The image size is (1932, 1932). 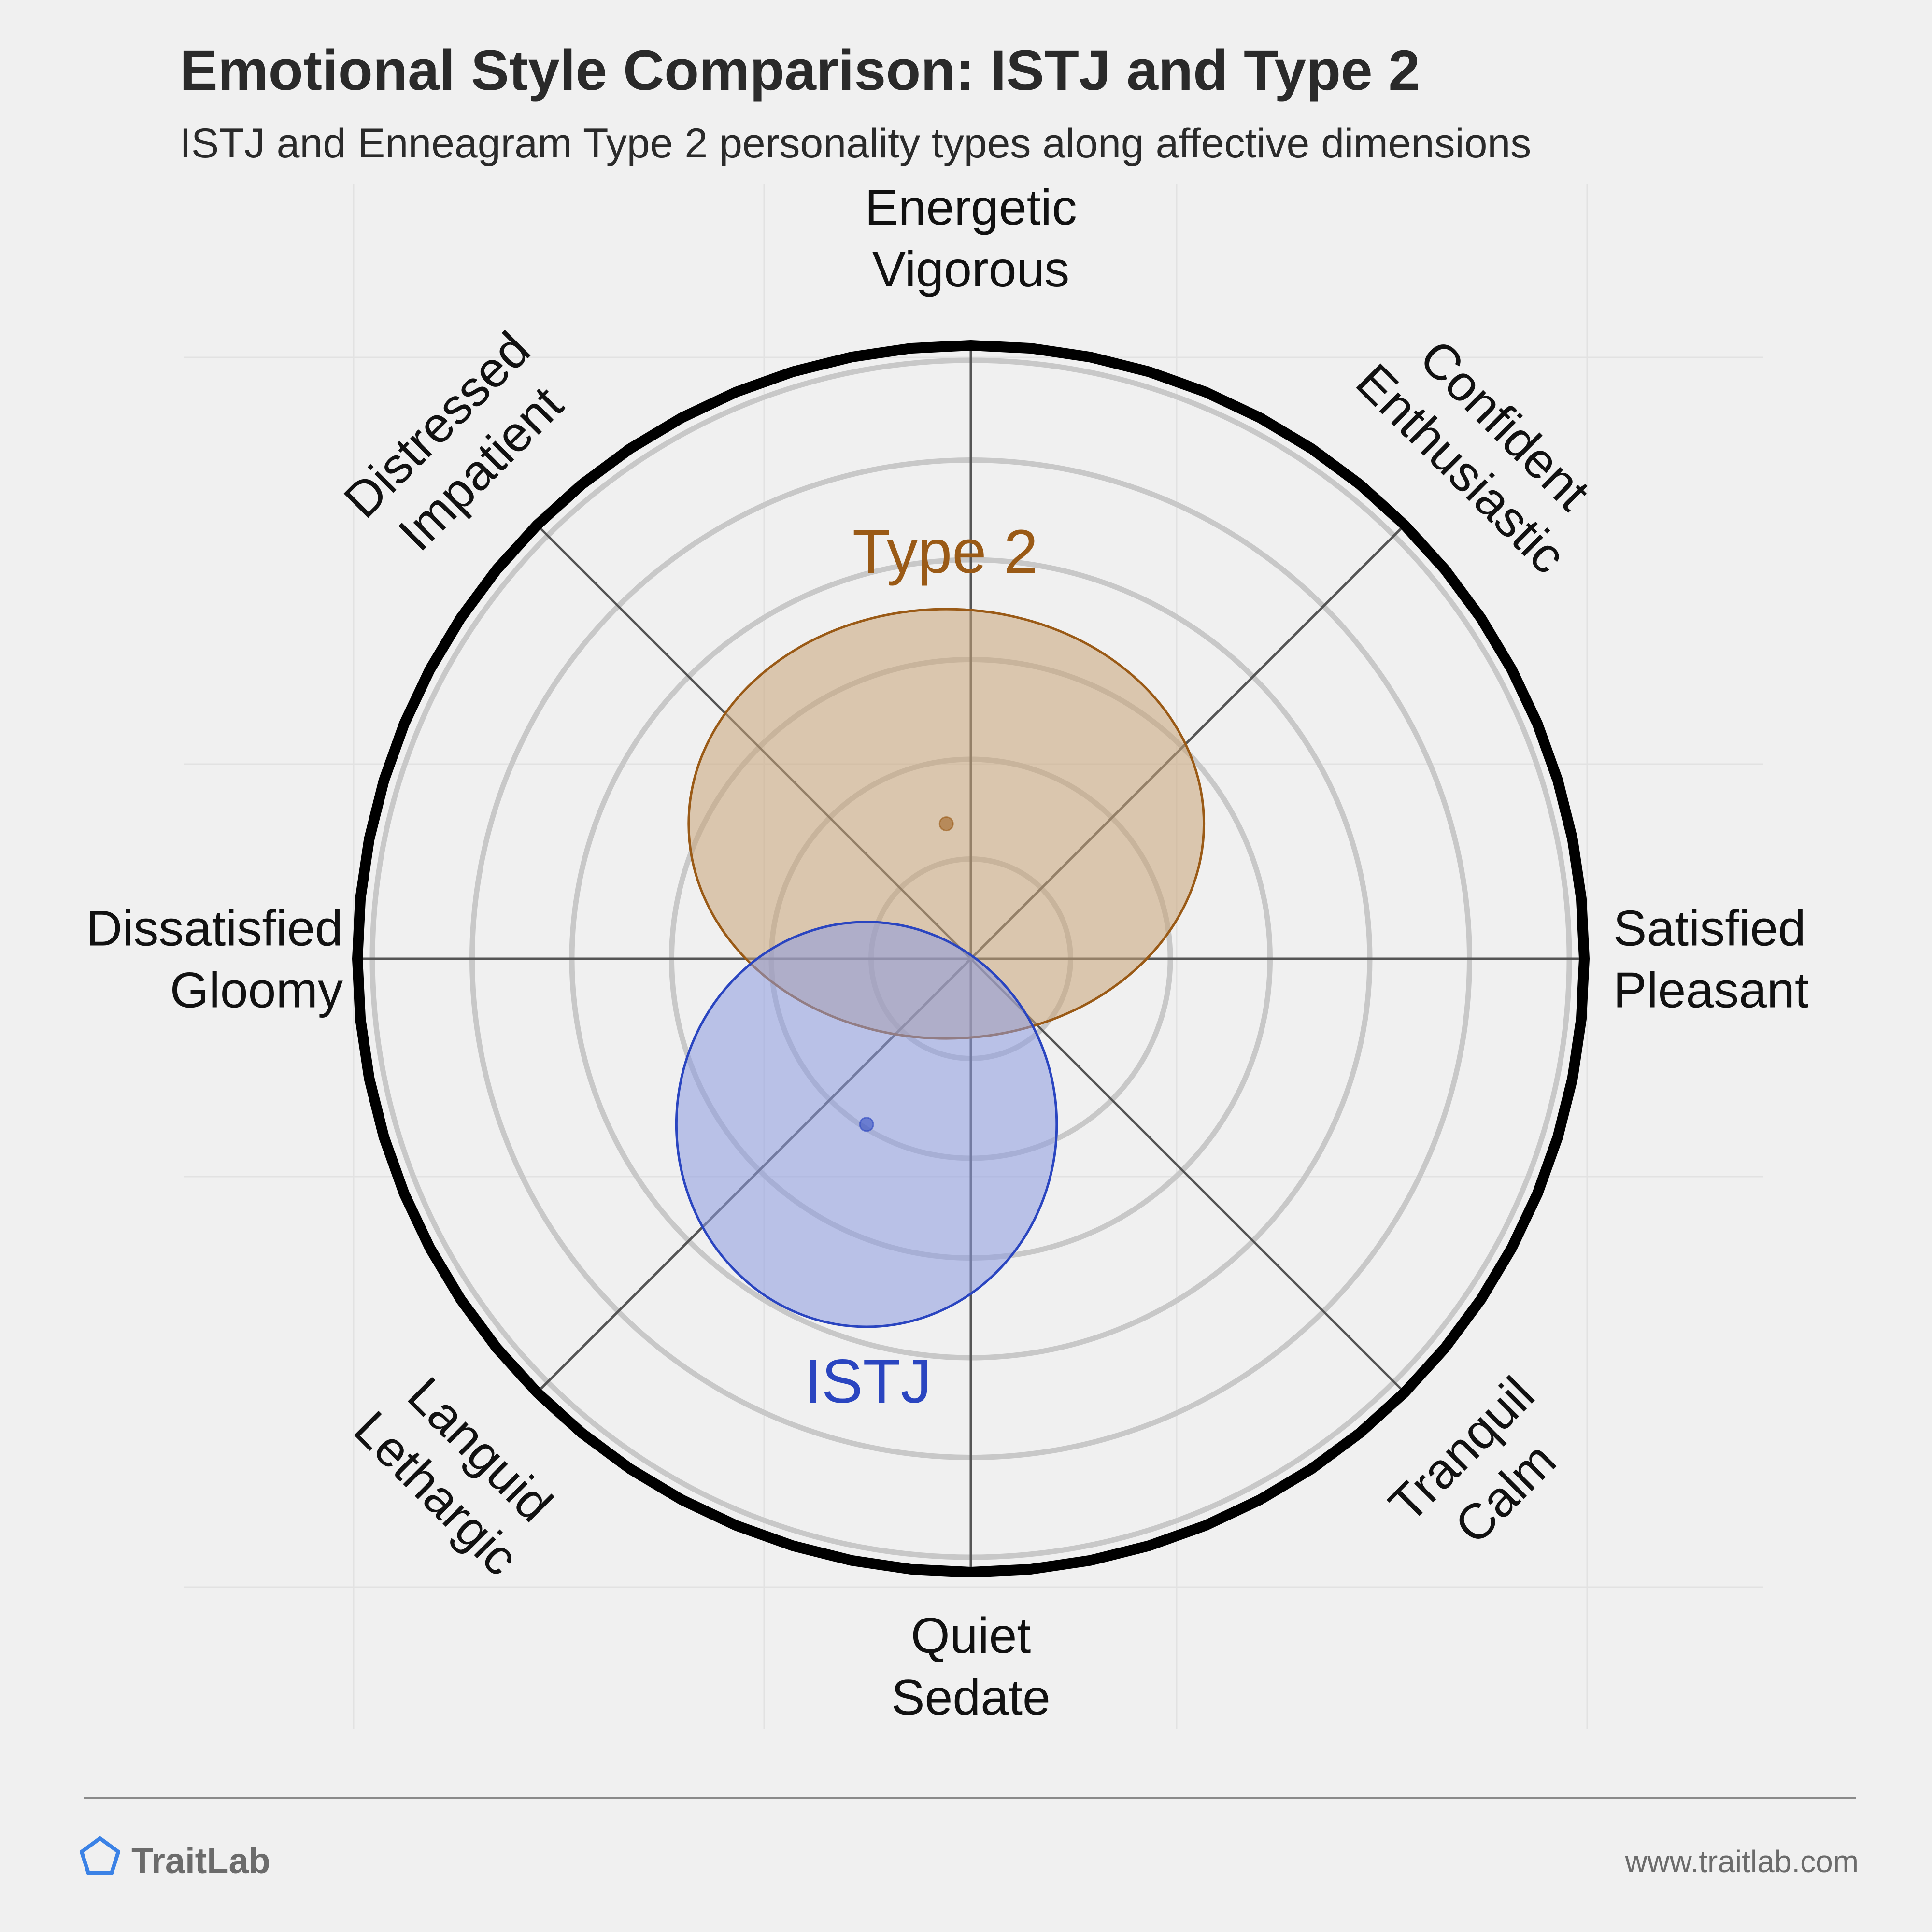 What do you see at coordinates (214, 959) in the screenshot?
I see `axis-label-dissatisfied: Dissatisfied Gloomy` at bounding box center [214, 959].